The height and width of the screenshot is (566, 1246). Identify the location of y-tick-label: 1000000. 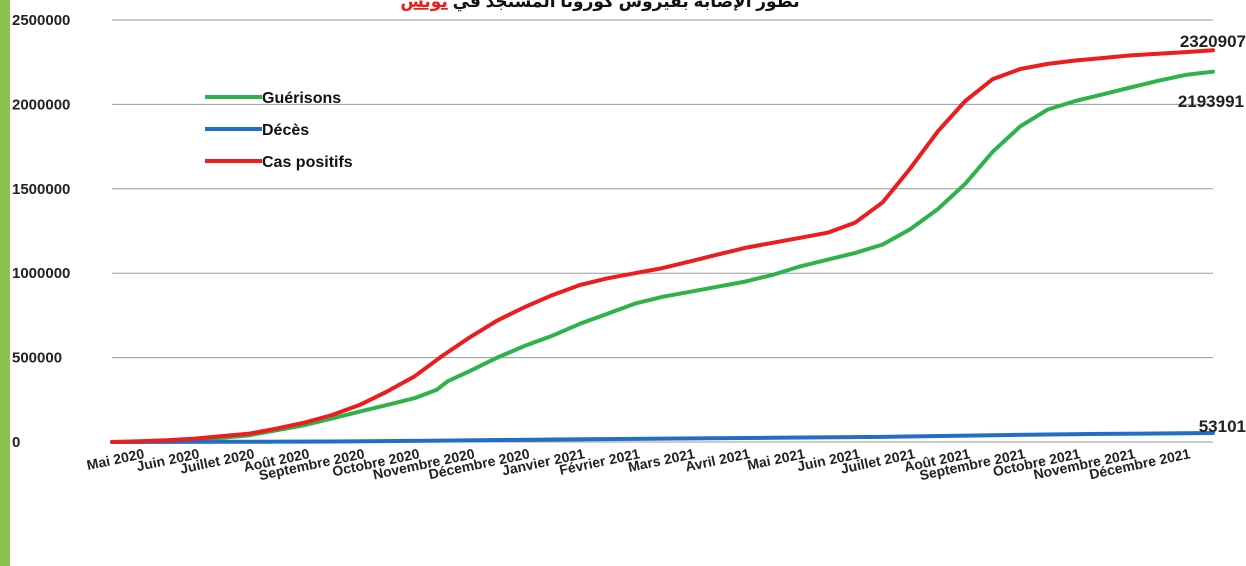
(41, 273).